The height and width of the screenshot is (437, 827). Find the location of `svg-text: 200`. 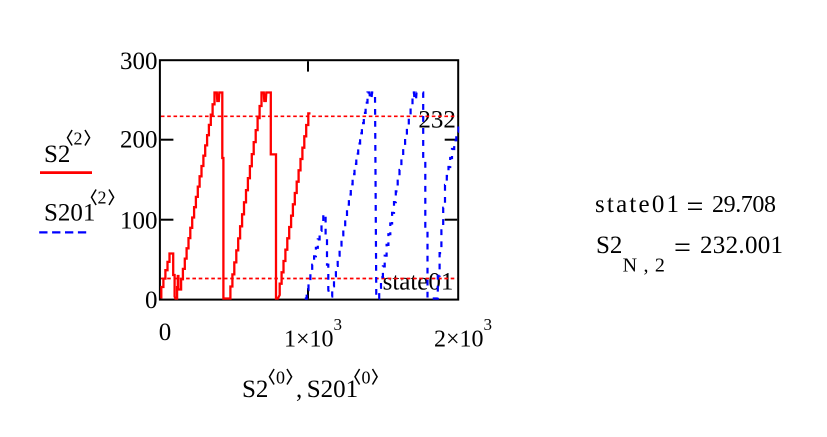

svg-text: 200 is located at coordinates (139, 140).